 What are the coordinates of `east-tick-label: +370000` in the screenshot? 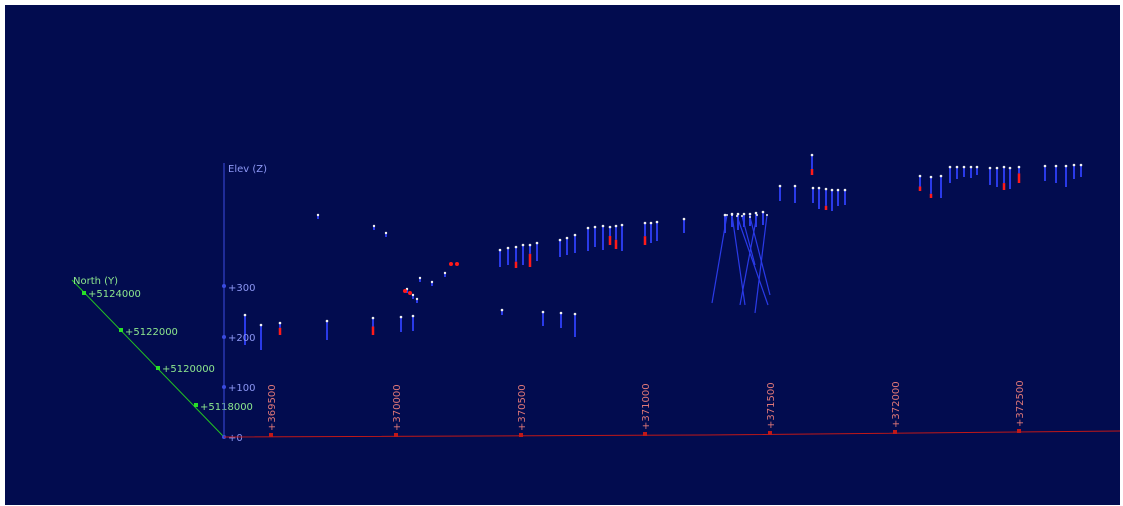 It's located at (397, 407).